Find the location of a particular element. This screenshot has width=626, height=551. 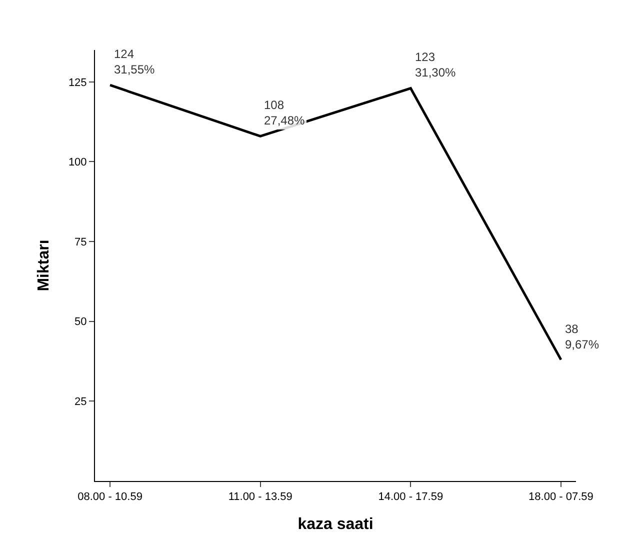

y-tick-label: 75 is located at coordinates (80, 242).